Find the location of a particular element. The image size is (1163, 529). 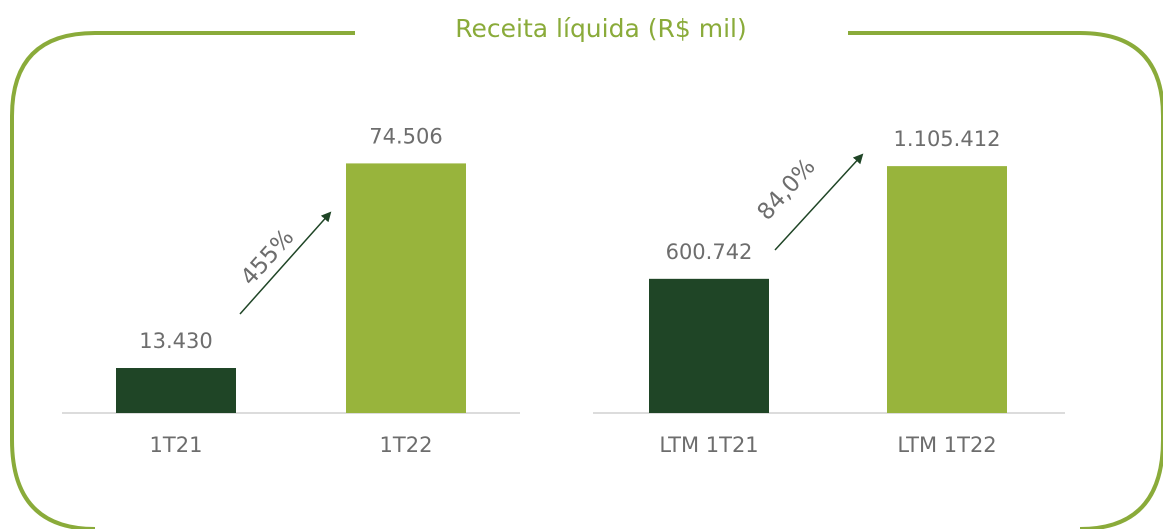

value-label: 13.430 is located at coordinates (175, 341).